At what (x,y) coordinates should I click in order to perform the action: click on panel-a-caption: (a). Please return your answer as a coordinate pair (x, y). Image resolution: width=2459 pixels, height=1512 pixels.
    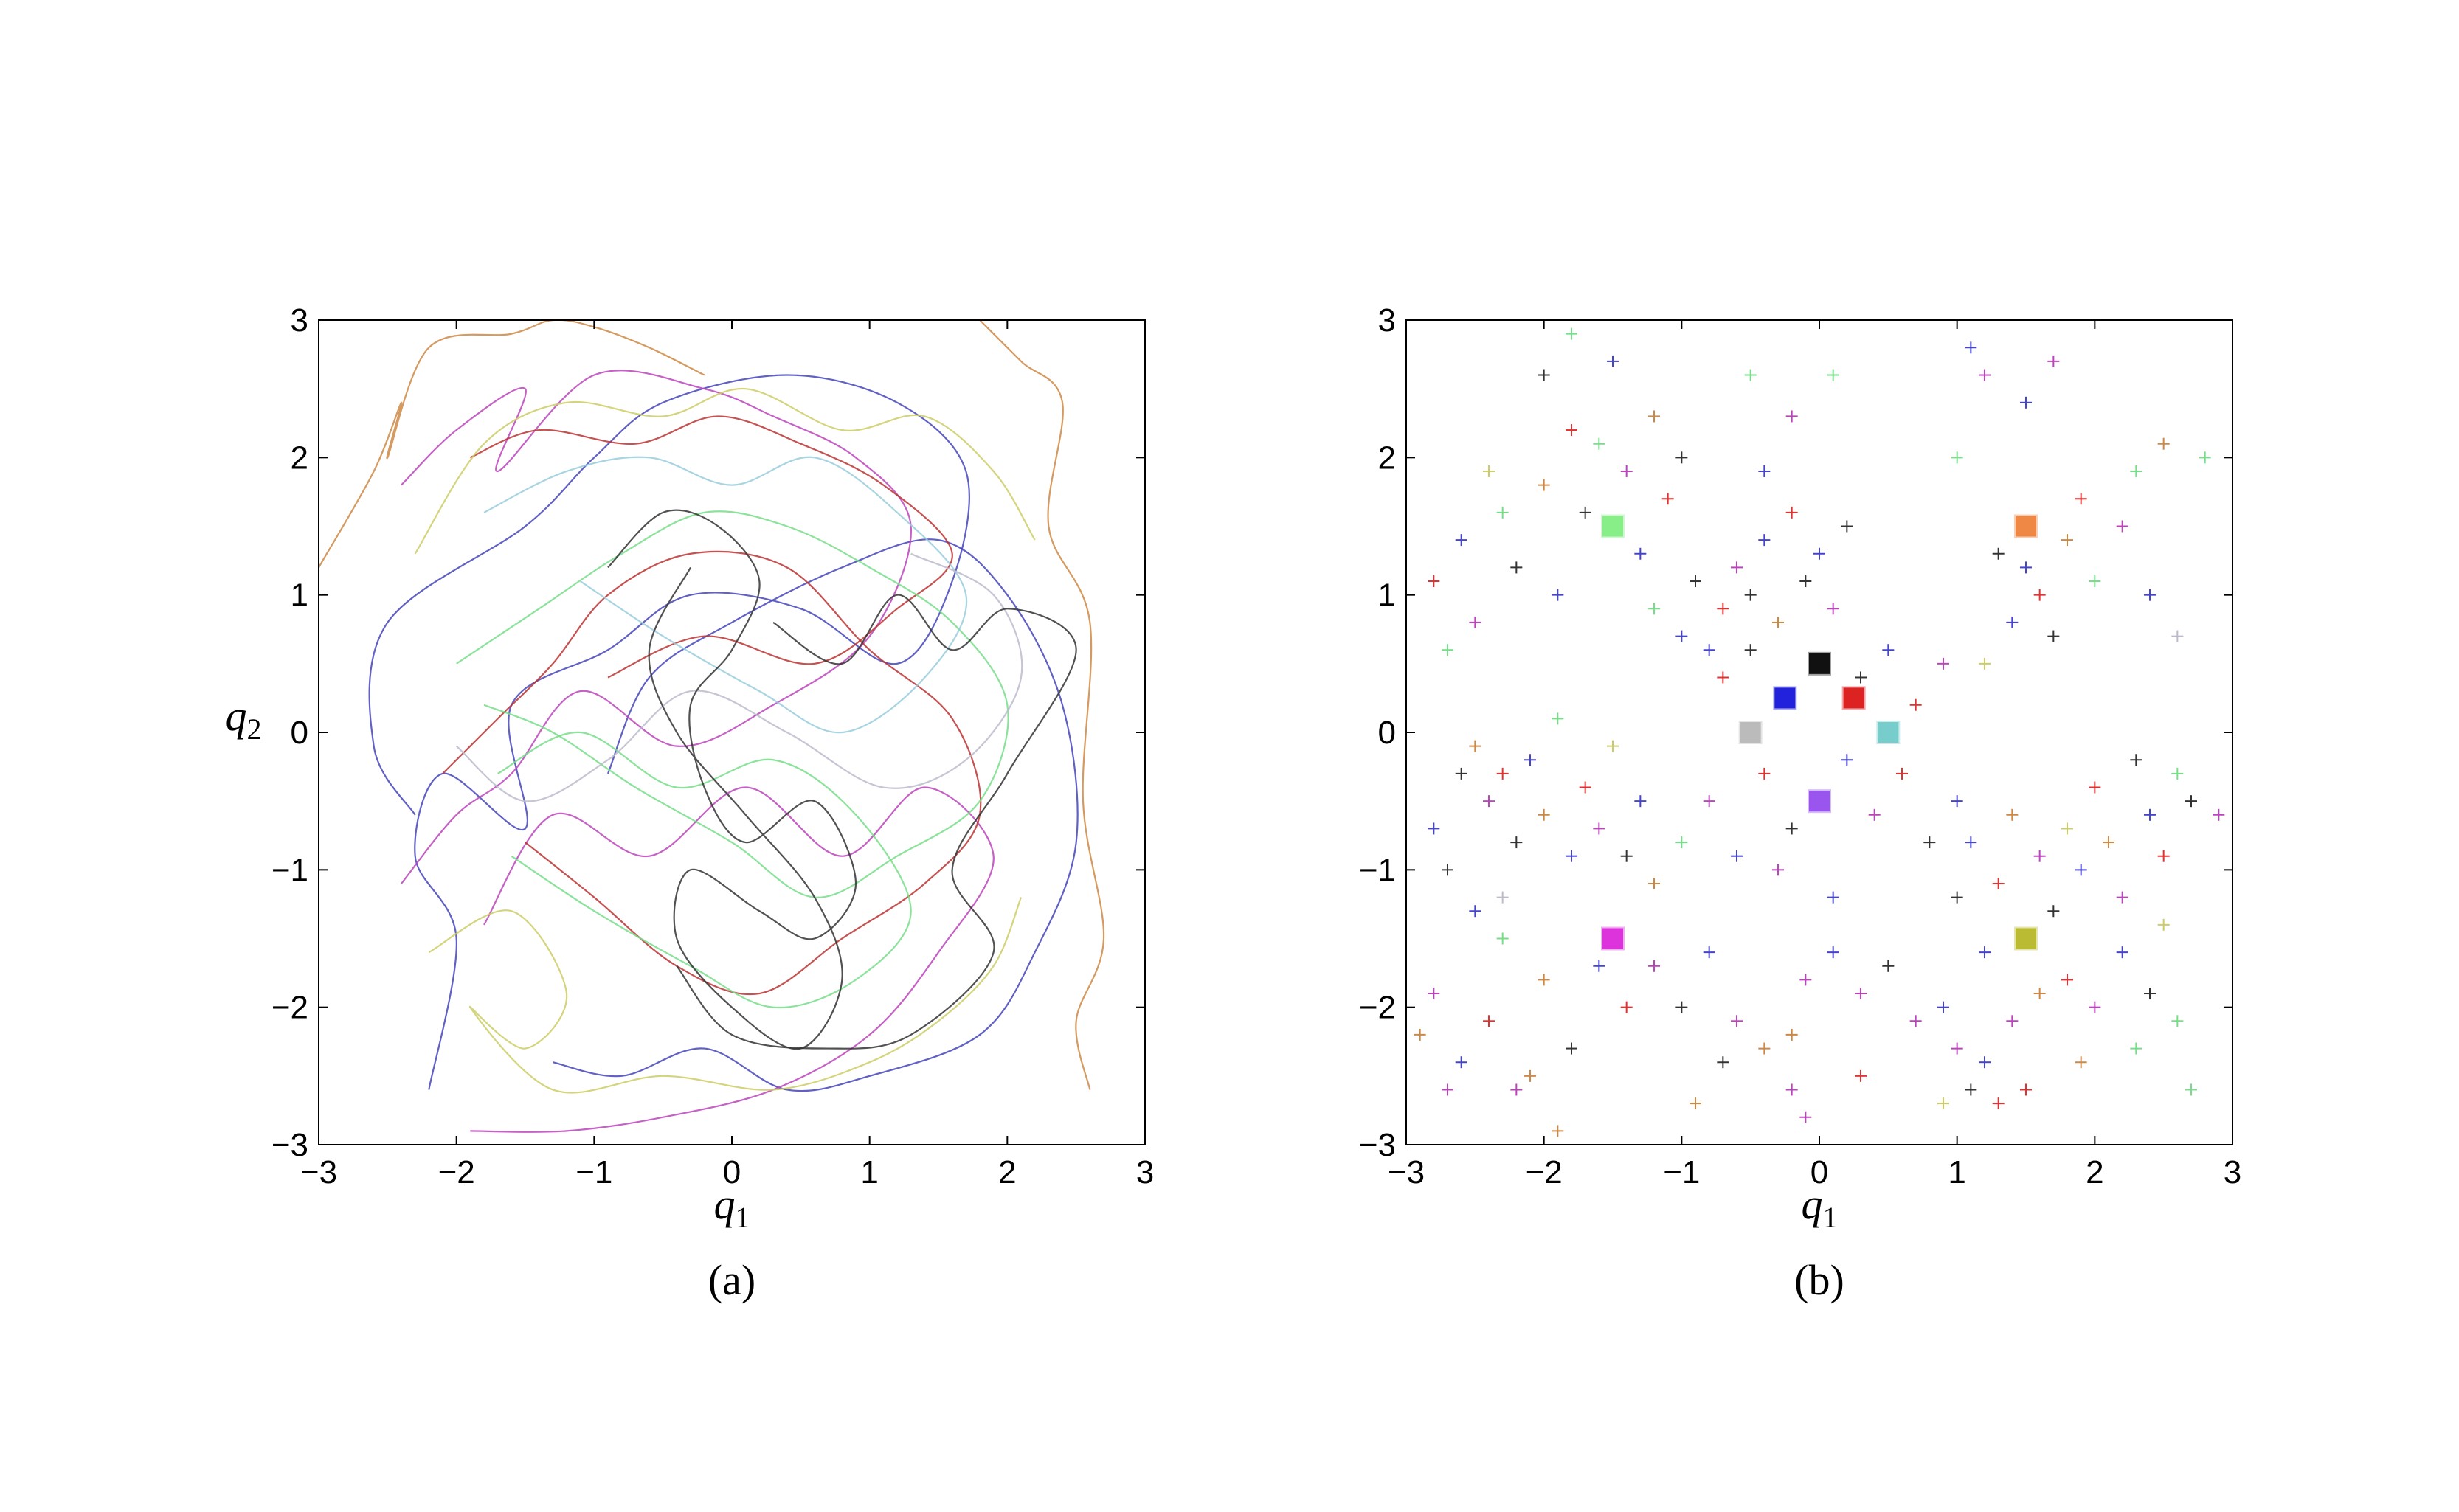
    Looking at the image, I should click on (731, 1280).